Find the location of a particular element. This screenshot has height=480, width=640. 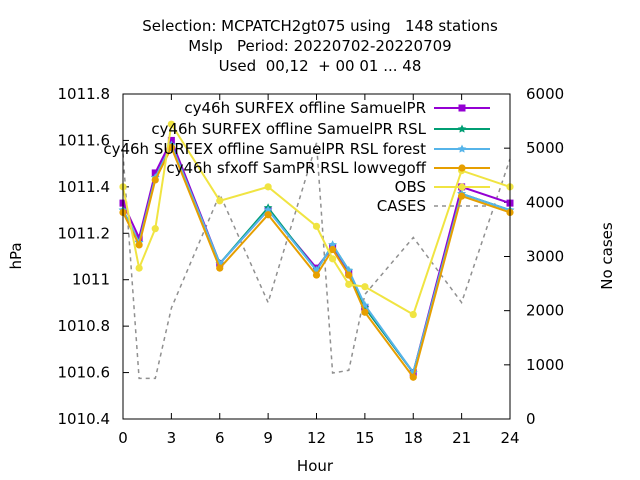

x-tick-label: 21 is located at coordinates (461, 438).